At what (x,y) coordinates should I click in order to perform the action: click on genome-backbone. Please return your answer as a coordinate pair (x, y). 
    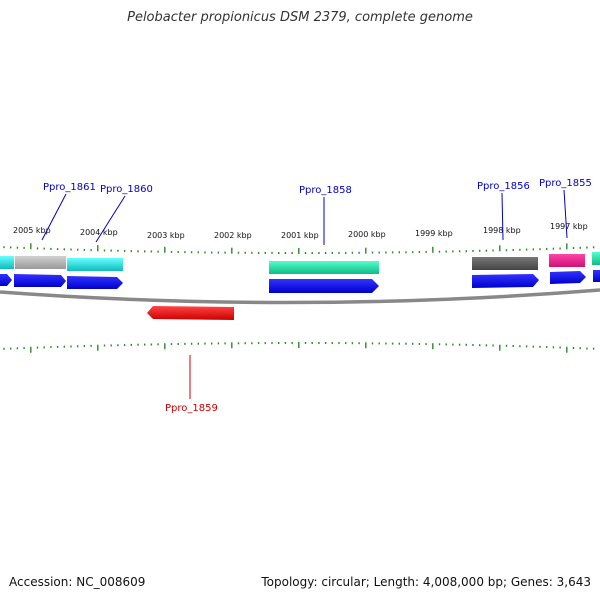
    Looking at the image, I should click on (300, 296).